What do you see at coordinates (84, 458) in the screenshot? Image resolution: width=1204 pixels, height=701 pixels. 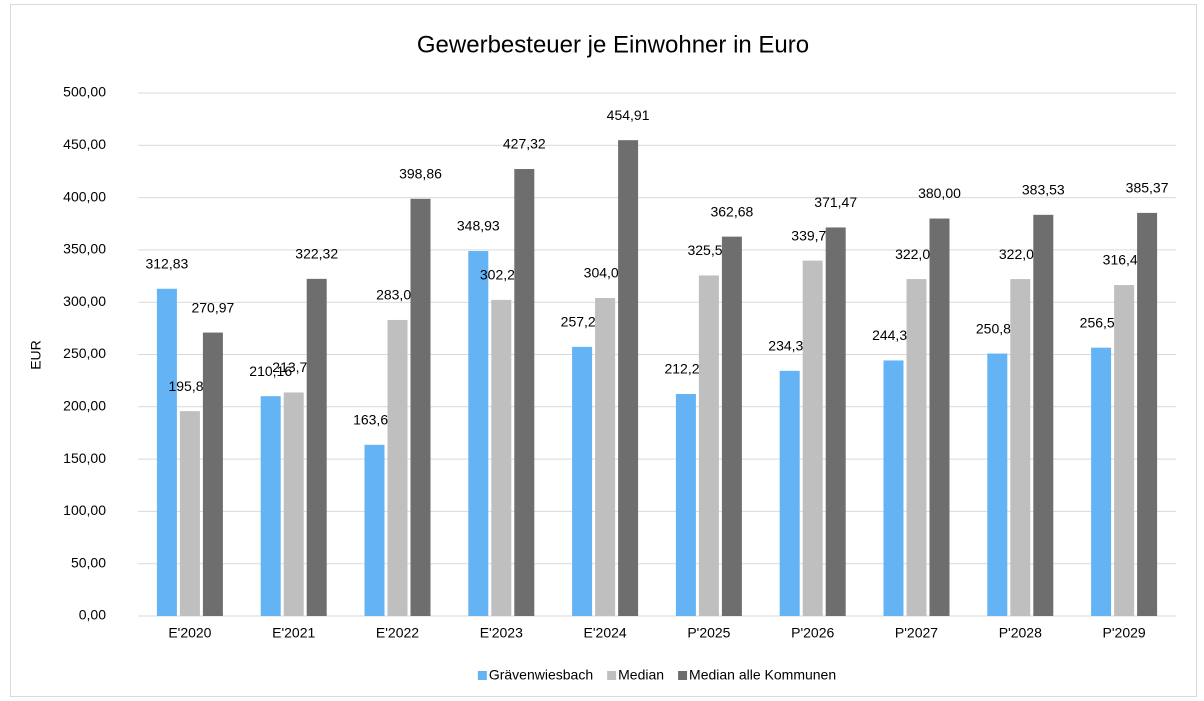 I see `y-tick-label: 150,00` at bounding box center [84, 458].